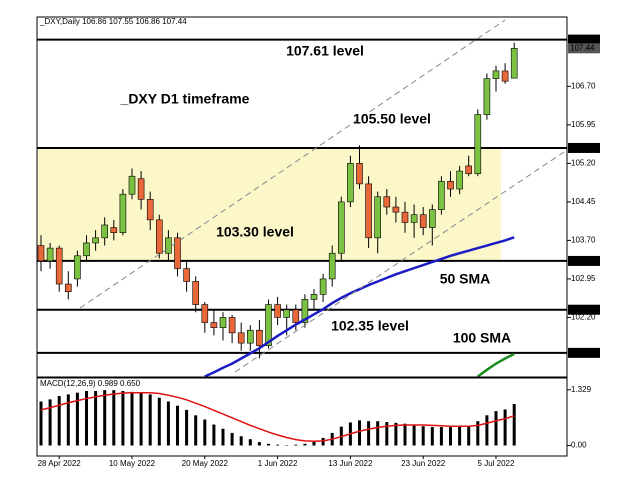 The height and width of the screenshot is (480, 640). What do you see at coordinates (185, 99) in the screenshot?
I see `annotation: _DXY D1 timeframe` at bounding box center [185, 99].